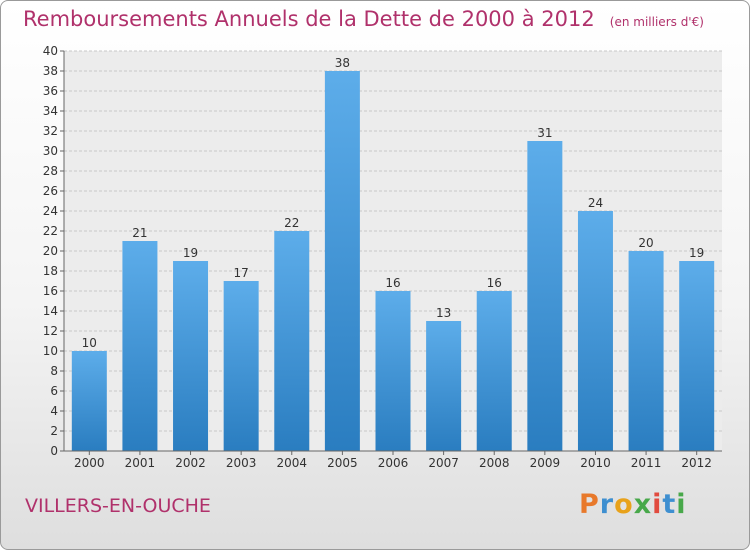 Image resolution: width=750 pixels, height=550 pixels. I want to click on y-tick-label: 24, so click(50, 211).